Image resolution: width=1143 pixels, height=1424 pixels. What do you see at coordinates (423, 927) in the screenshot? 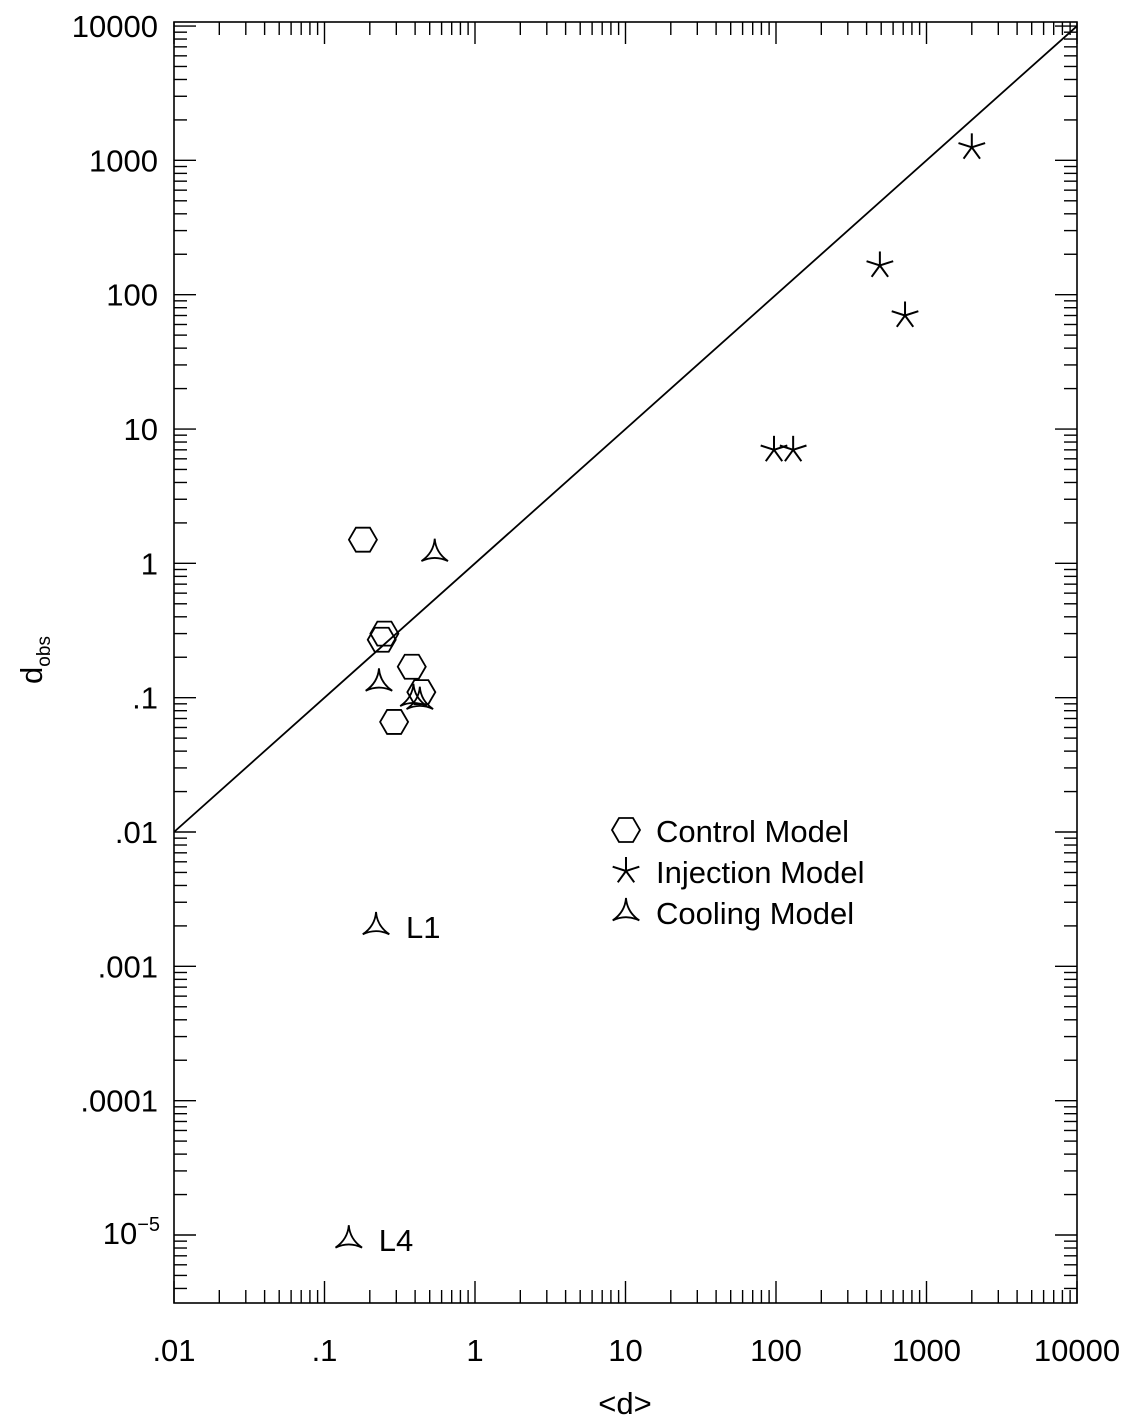
I see `point-label: L1` at bounding box center [423, 927].